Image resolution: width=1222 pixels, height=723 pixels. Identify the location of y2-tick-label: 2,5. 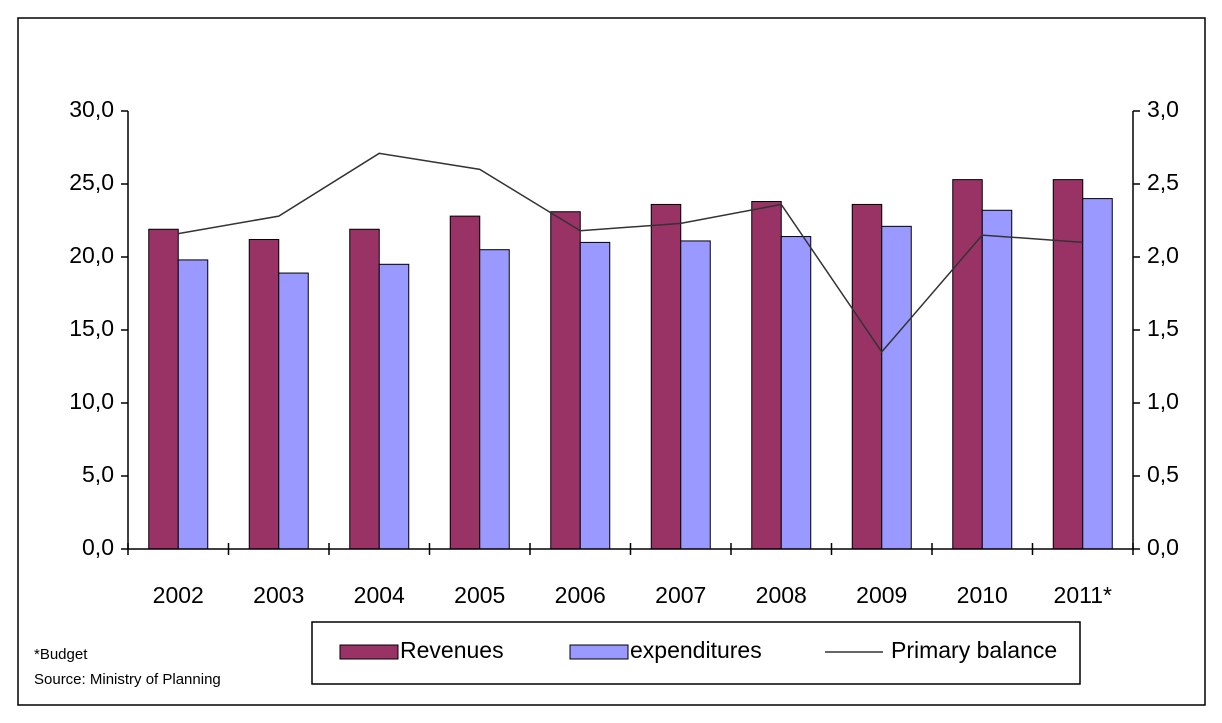
(1163, 182).